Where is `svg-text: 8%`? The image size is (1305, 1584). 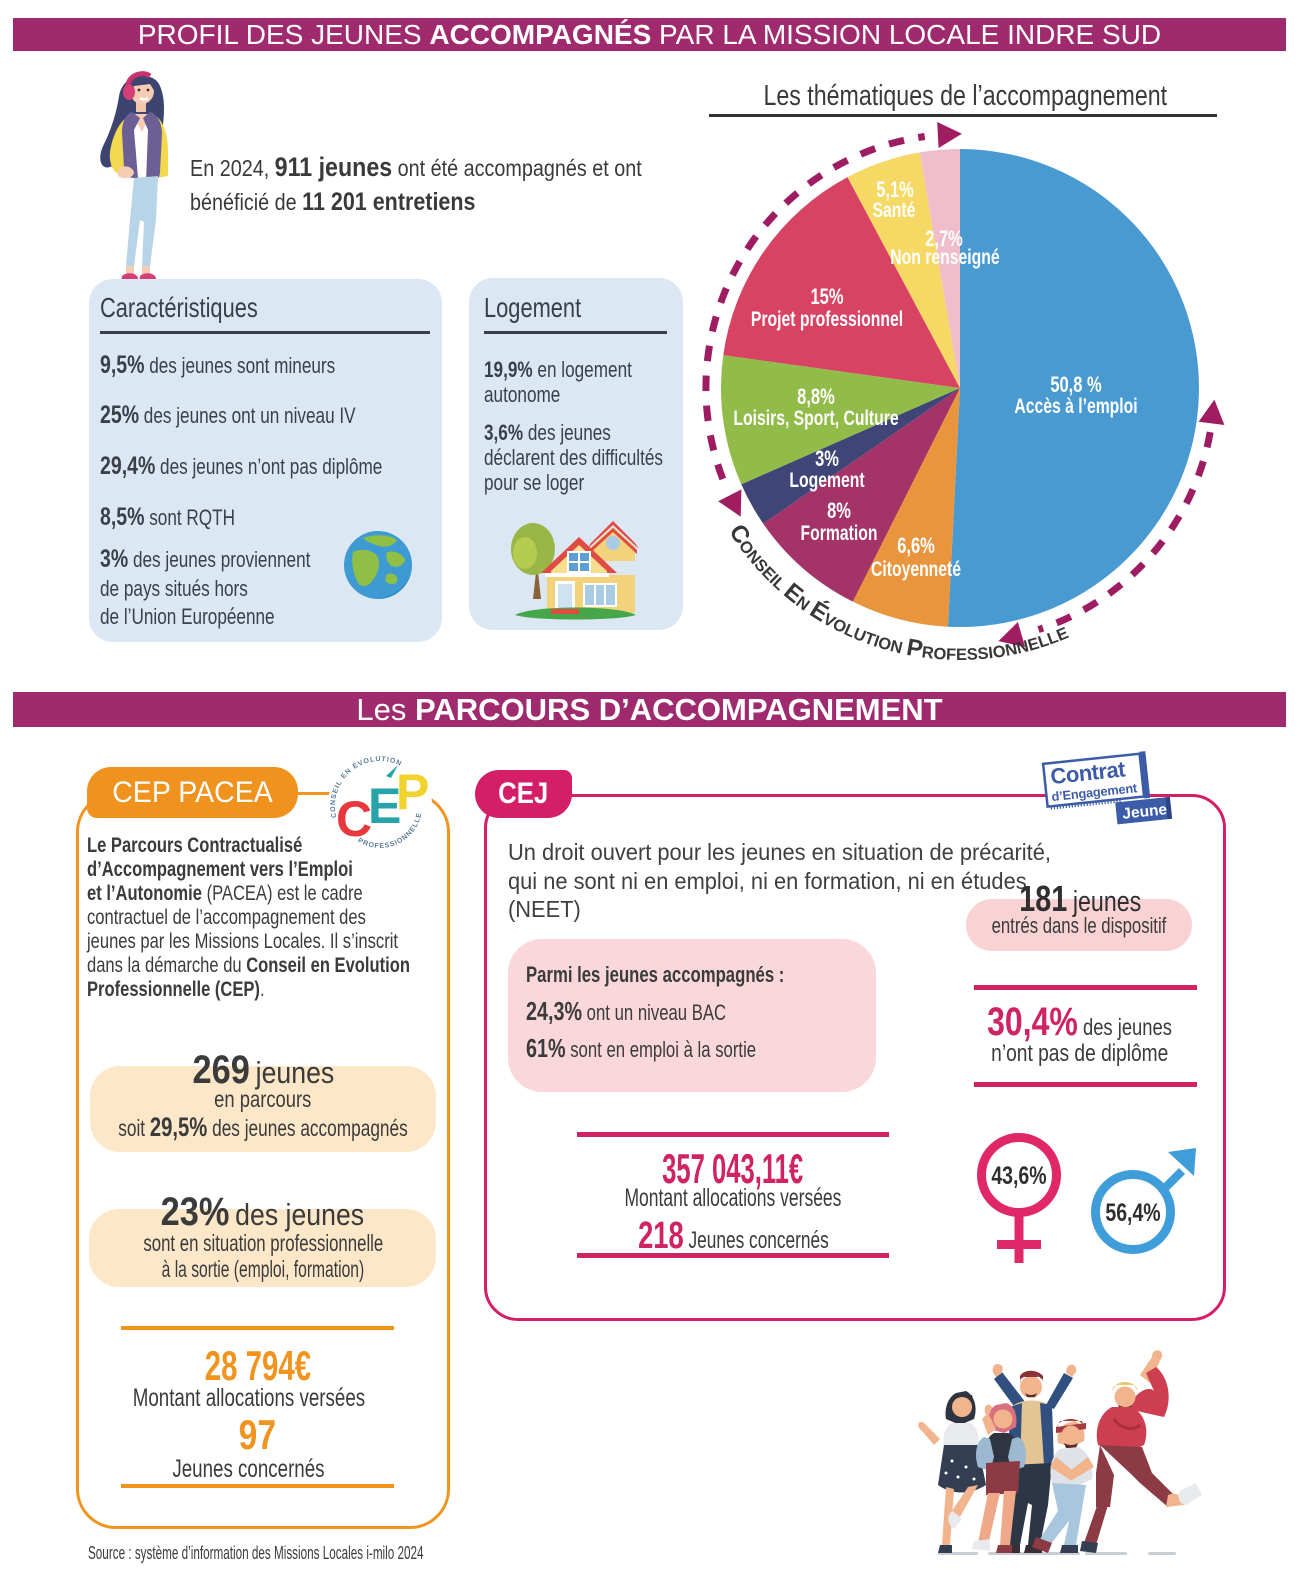 svg-text: 8% is located at coordinates (839, 511).